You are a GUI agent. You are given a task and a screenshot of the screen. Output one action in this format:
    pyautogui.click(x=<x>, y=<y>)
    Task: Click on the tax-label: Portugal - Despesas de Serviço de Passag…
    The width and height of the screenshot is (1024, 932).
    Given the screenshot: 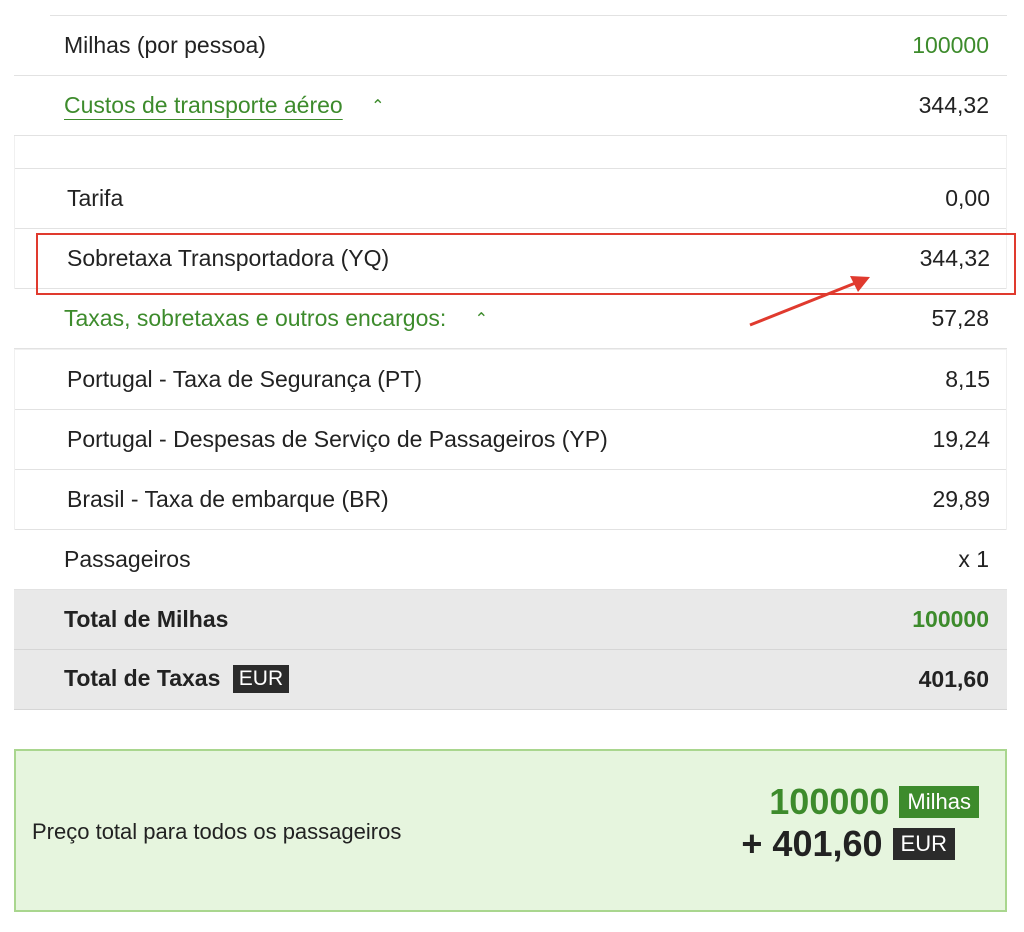 What is the action you would take?
    pyautogui.click(x=337, y=439)
    